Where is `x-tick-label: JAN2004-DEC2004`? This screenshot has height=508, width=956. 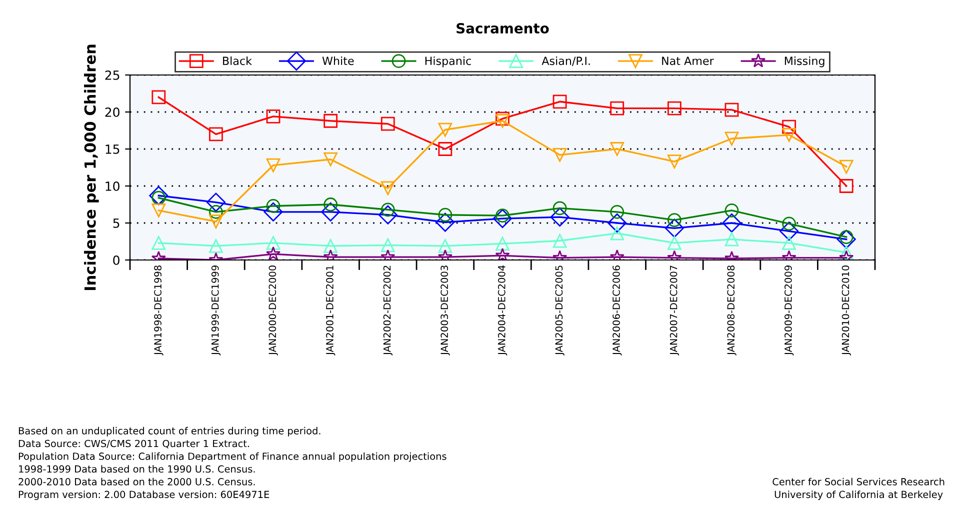 x-tick-label: JAN2004-DEC2004 is located at coordinates (503, 310).